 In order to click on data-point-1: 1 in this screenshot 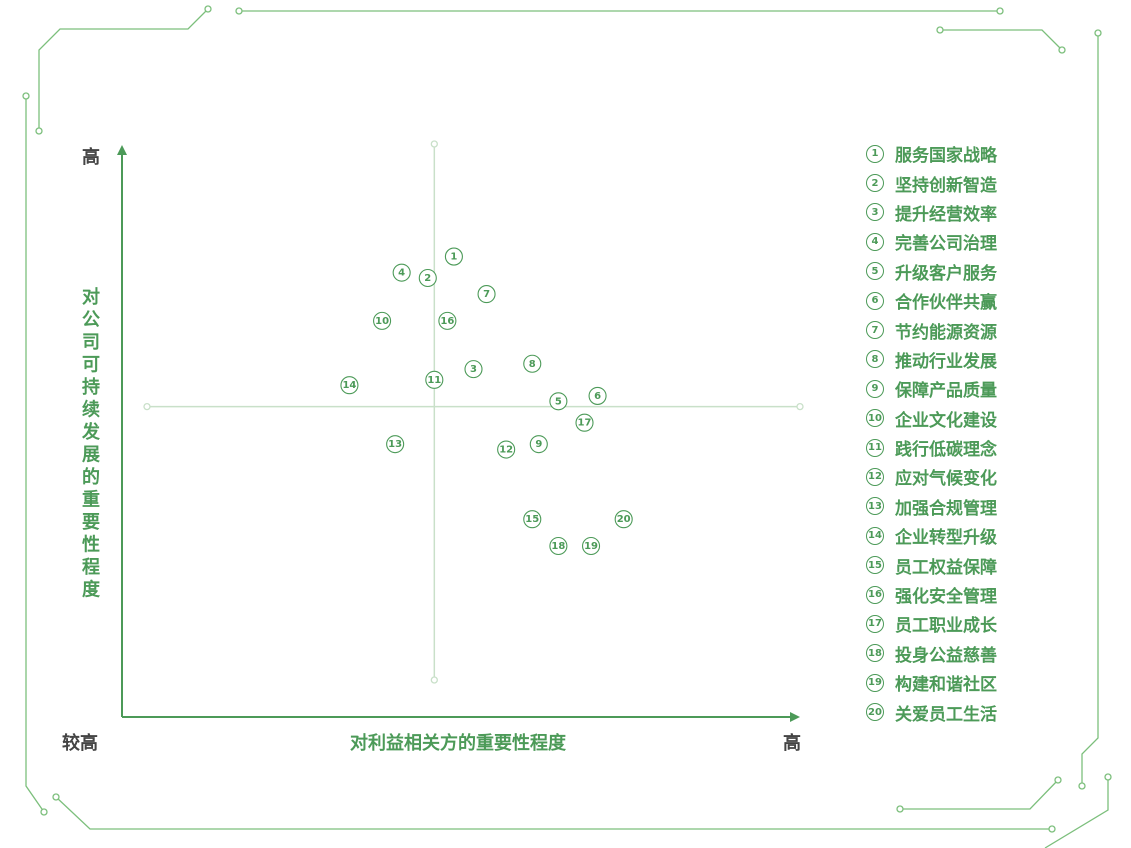, I will do `click(453, 256)`.